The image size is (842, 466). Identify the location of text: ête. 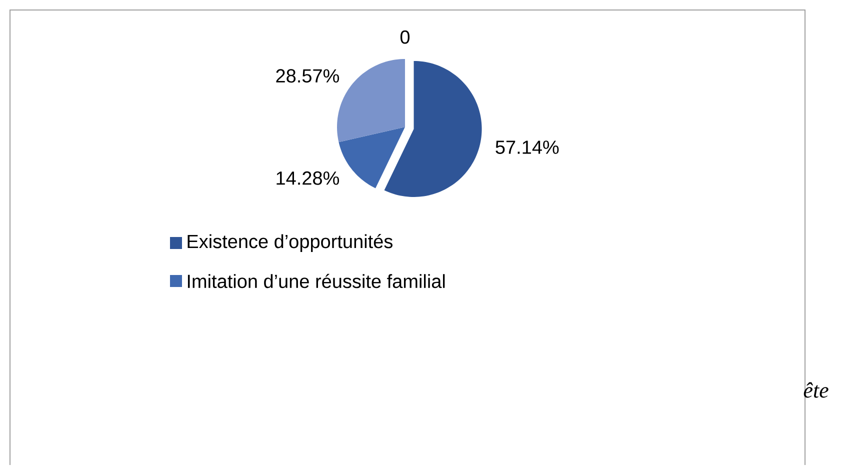
(816, 390).